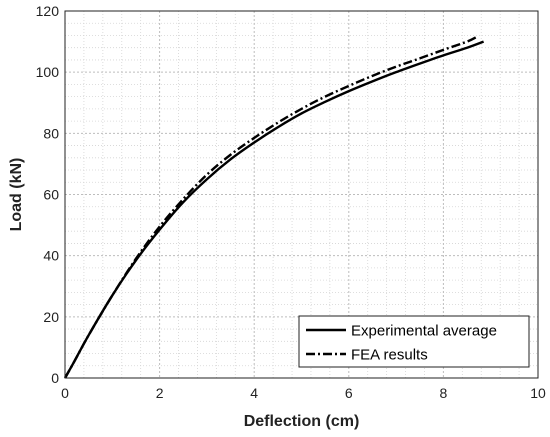 The image size is (550, 437). What do you see at coordinates (160, 393) in the screenshot?
I see `x-tick-label: 2` at bounding box center [160, 393].